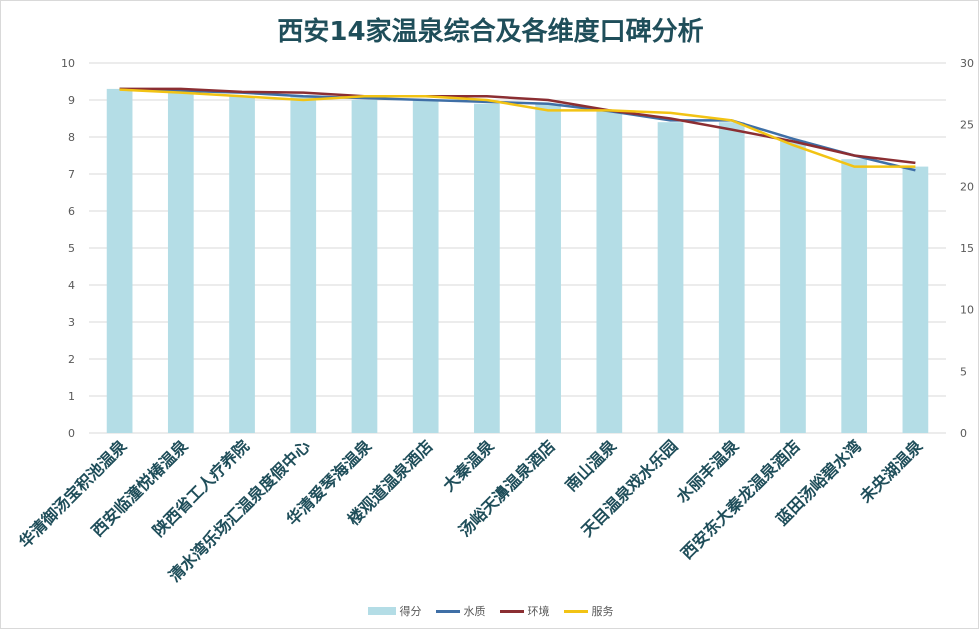 The width and height of the screenshot is (979, 629). I want to click on y-tick-label: 9, so click(71, 100).